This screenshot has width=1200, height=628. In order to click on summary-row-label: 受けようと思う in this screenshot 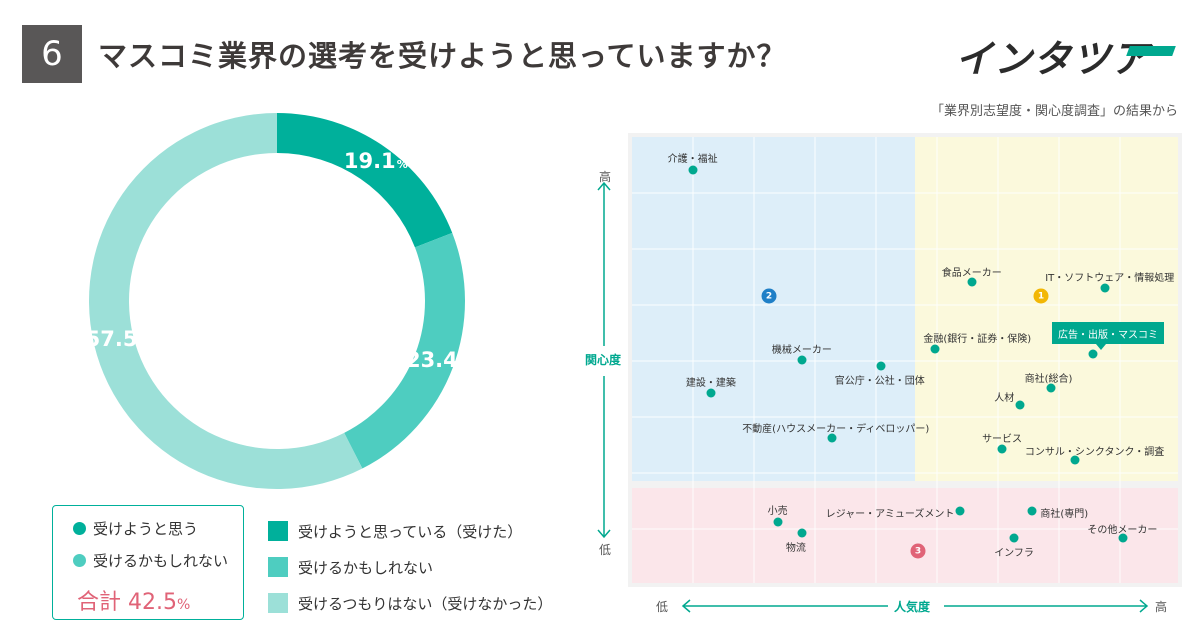, I will do `click(146, 529)`.